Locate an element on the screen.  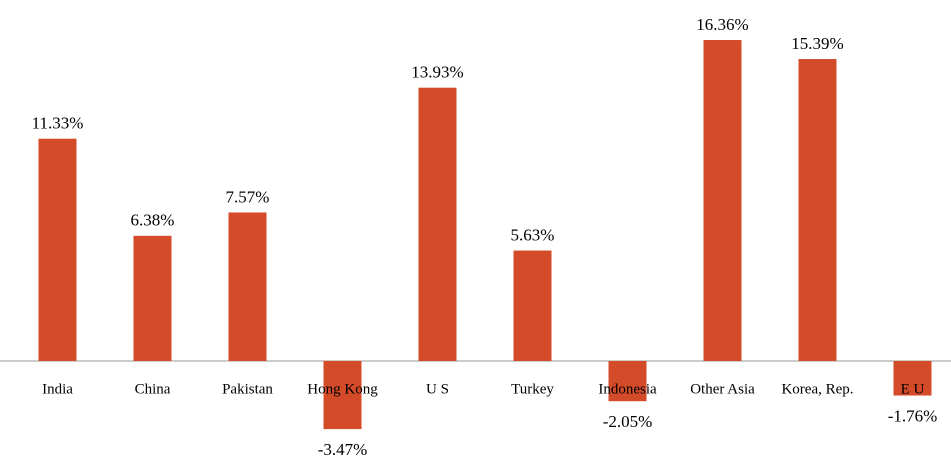
data-label: -3.47% is located at coordinates (343, 449).